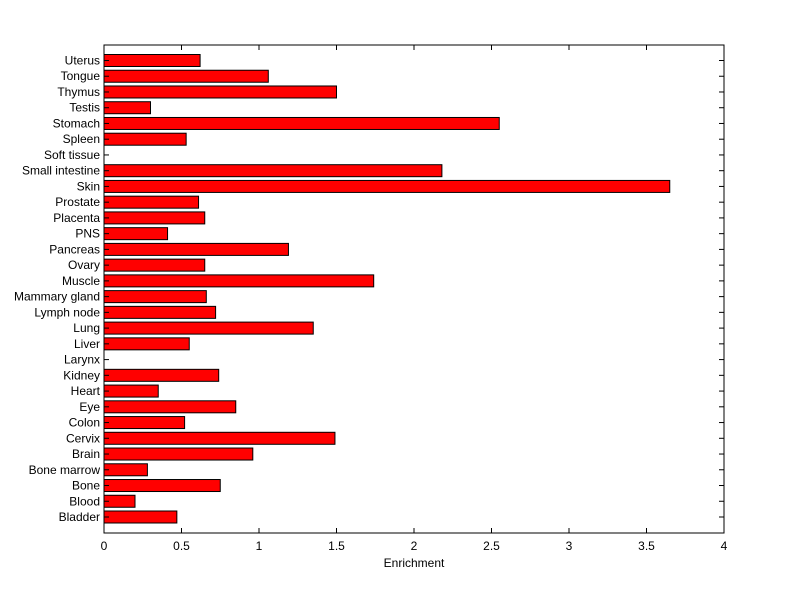 The image size is (800, 599). What do you see at coordinates (86, 391) in the screenshot?
I see `y-tick-label-heart: Heart` at bounding box center [86, 391].